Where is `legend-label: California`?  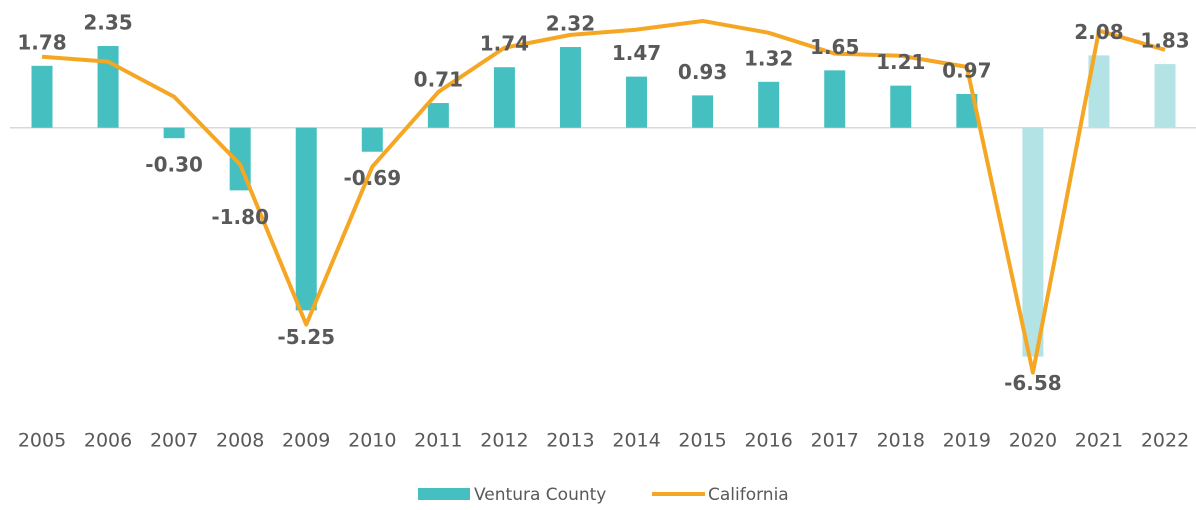
legend-label: California is located at coordinates (748, 495).